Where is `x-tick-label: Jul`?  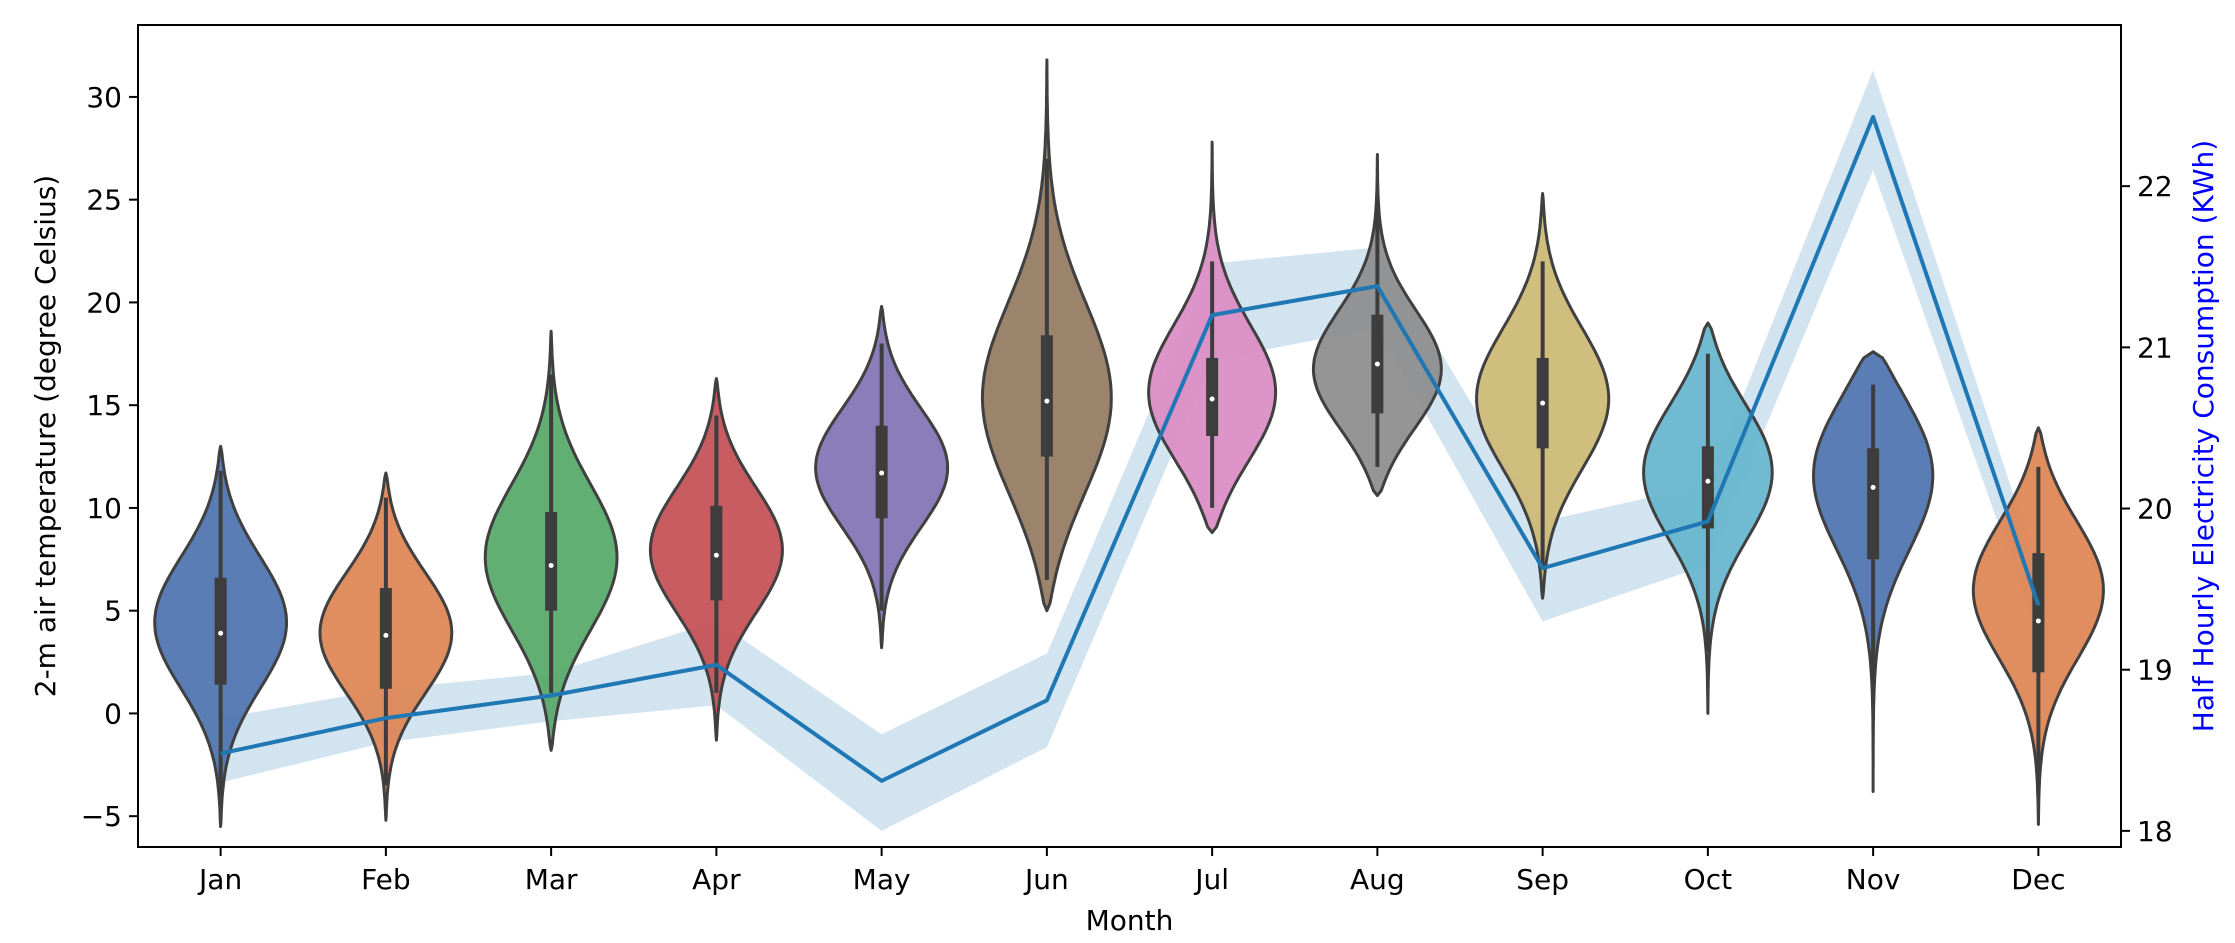 x-tick-label: Jul is located at coordinates (1211, 879).